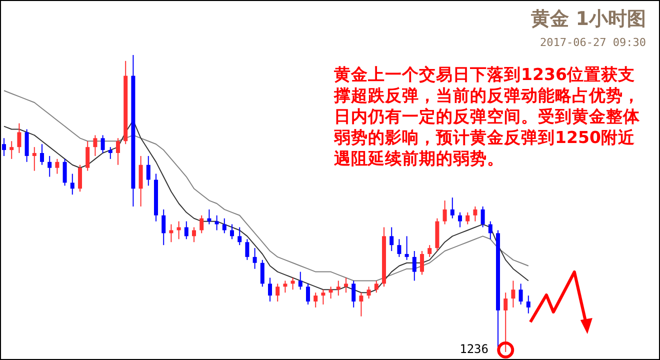 The height and width of the screenshot is (360, 660). Describe the element at coordinates (474, 349) in the screenshot. I see `annotation: 1236` at that location.